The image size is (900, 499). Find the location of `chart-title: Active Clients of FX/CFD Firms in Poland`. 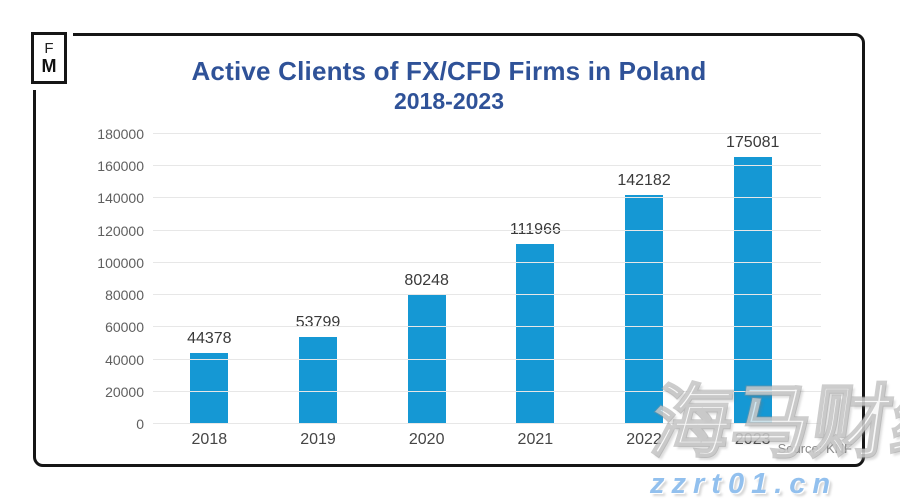

chart-title: Active Clients of FX/CFD Firms in Poland is located at coordinates (449, 71).